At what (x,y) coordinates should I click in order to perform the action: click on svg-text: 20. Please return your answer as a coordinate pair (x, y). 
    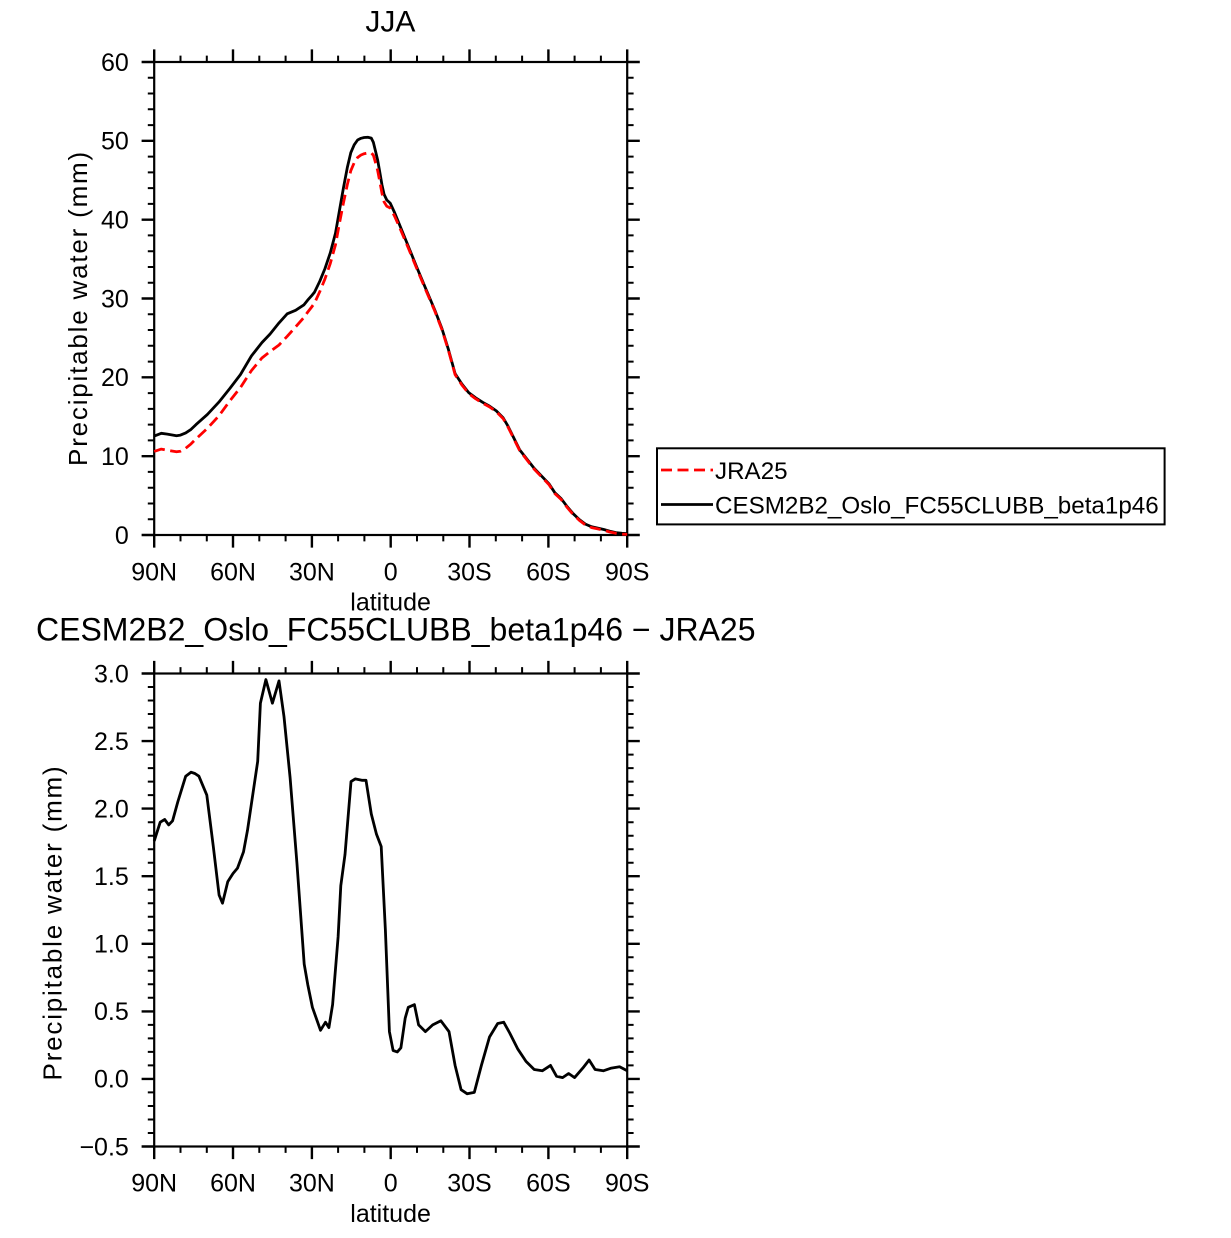
    Looking at the image, I should click on (115, 378).